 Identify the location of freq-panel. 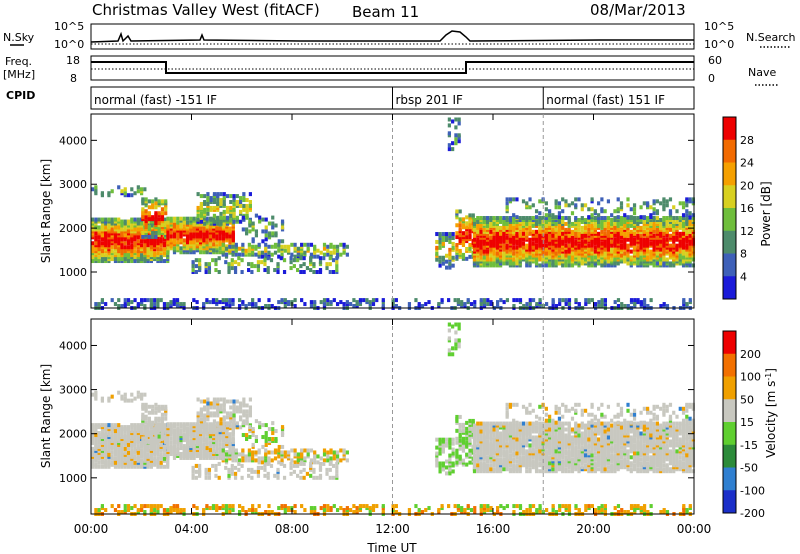
(392, 68).